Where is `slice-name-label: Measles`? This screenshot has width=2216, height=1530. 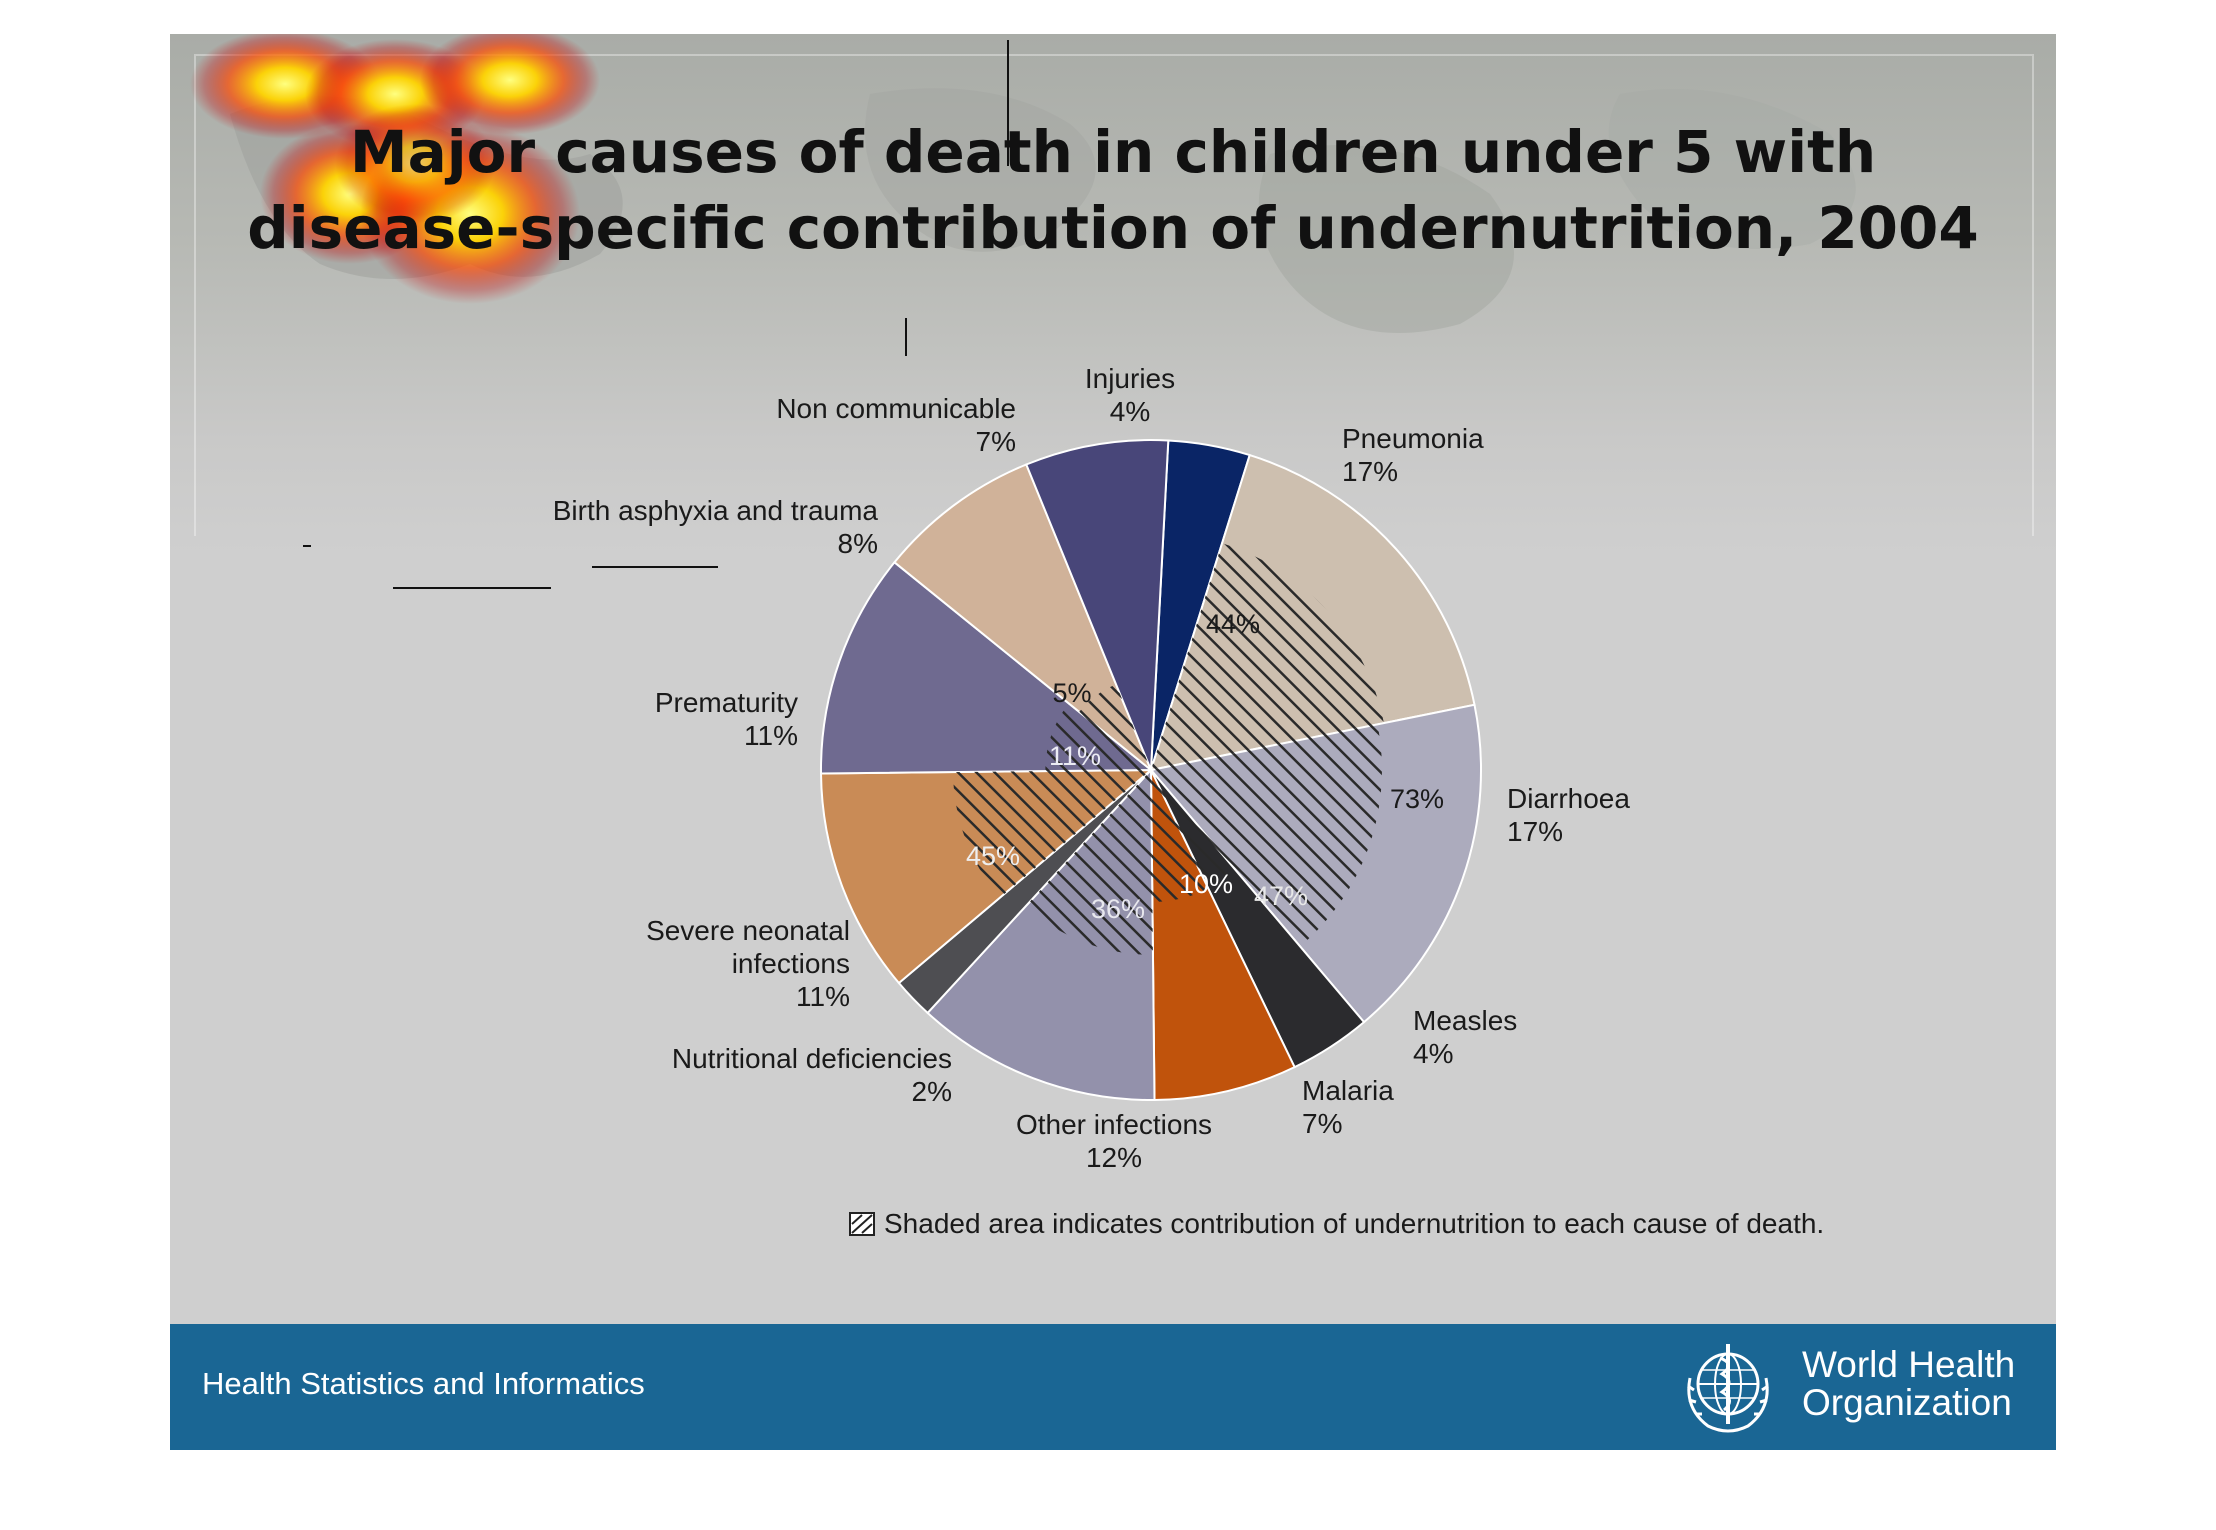 slice-name-label: Measles is located at coordinates (1465, 1020).